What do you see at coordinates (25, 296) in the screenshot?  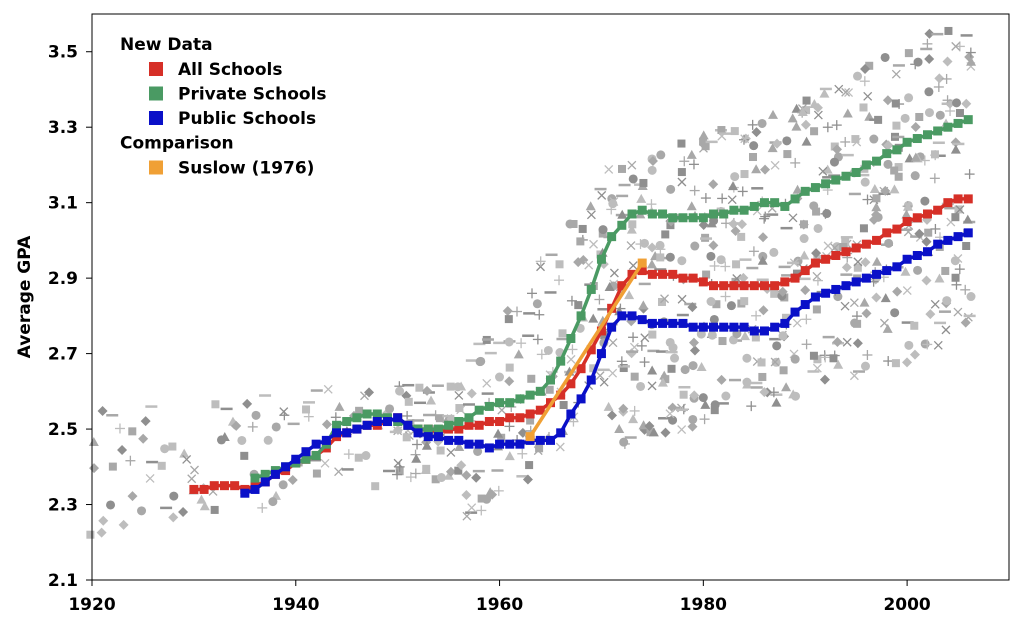 I see `y-axis-label: Average GPA` at bounding box center [25, 296].